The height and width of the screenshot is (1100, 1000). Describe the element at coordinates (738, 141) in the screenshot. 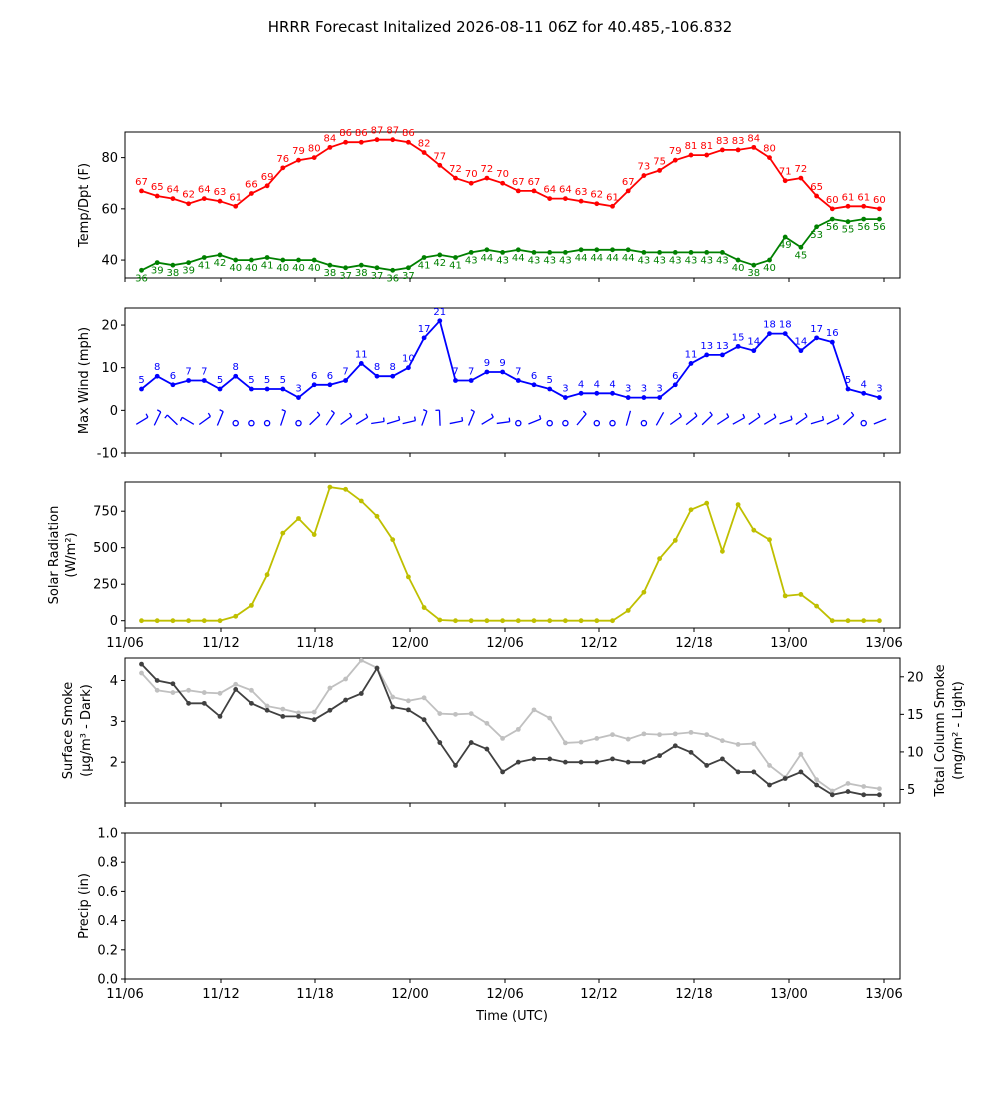

I see `data-label: 83` at that location.